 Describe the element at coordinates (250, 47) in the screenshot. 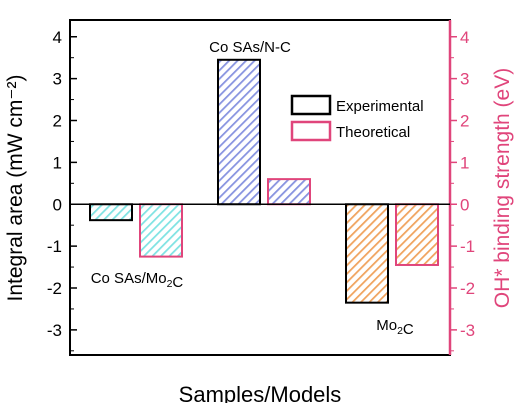

I see `group-label-co-sas-n-c: Co SAs/N-C` at that location.